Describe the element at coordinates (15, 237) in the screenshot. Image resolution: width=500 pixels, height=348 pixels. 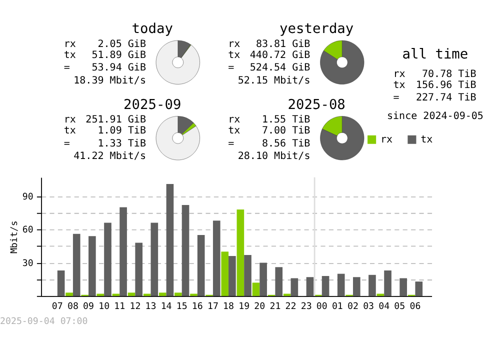
I see `y-axis-title: Mbit/s` at that location.